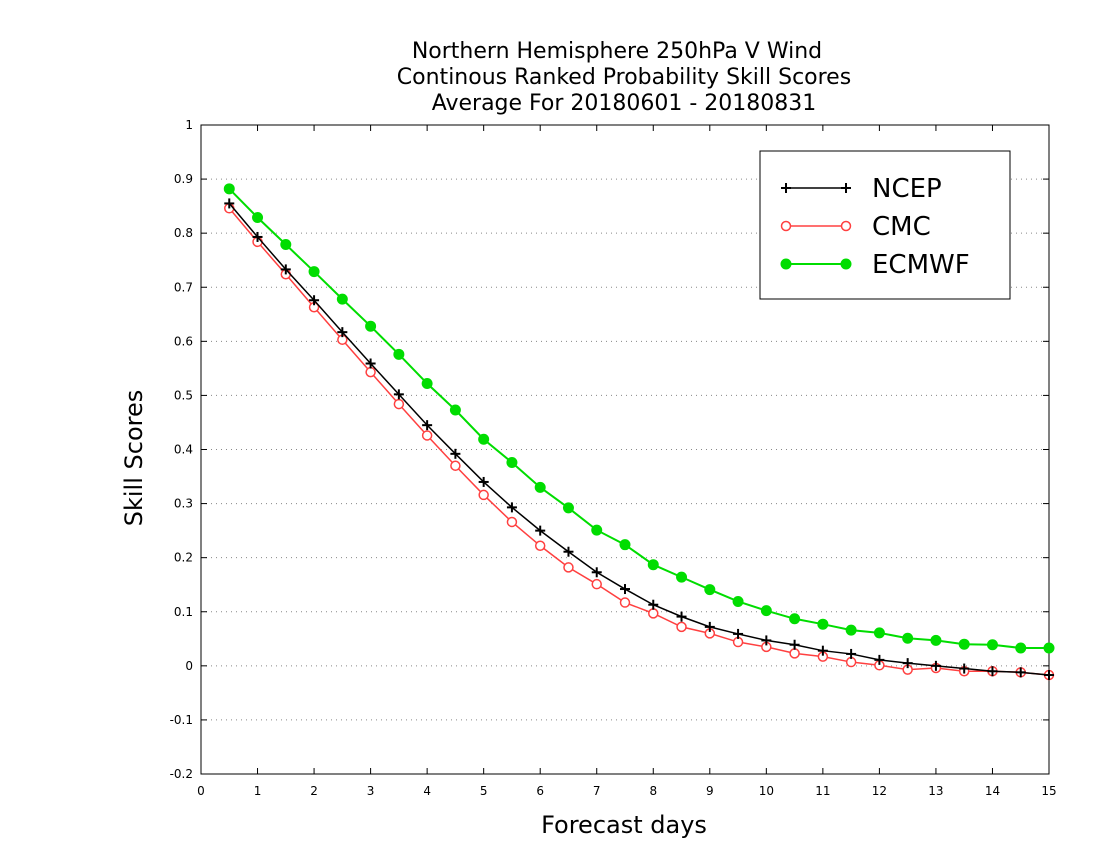  Describe the element at coordinates (181, 720) in the screenshot. I see `y-tick-label: -0.1` at that location.